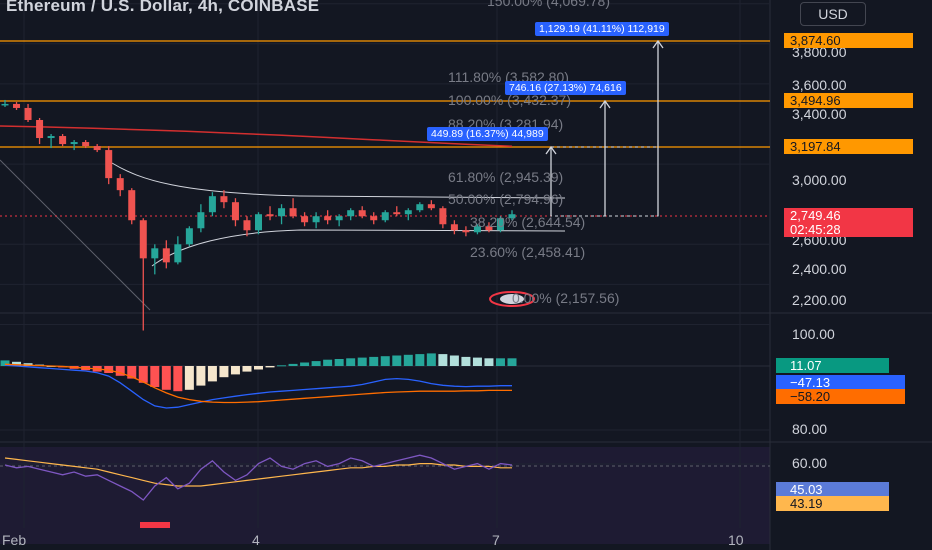  I want to click on signal-line, so click(258, 383).